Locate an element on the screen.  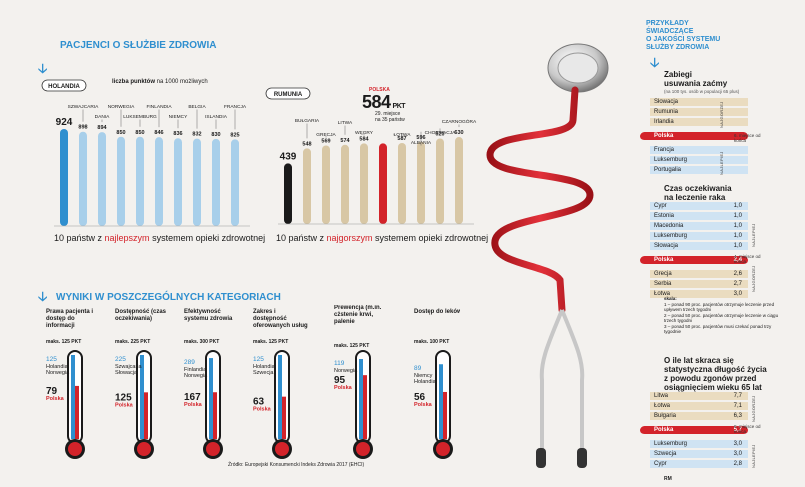
bar-norwegia is located at coordinates (121, 181).